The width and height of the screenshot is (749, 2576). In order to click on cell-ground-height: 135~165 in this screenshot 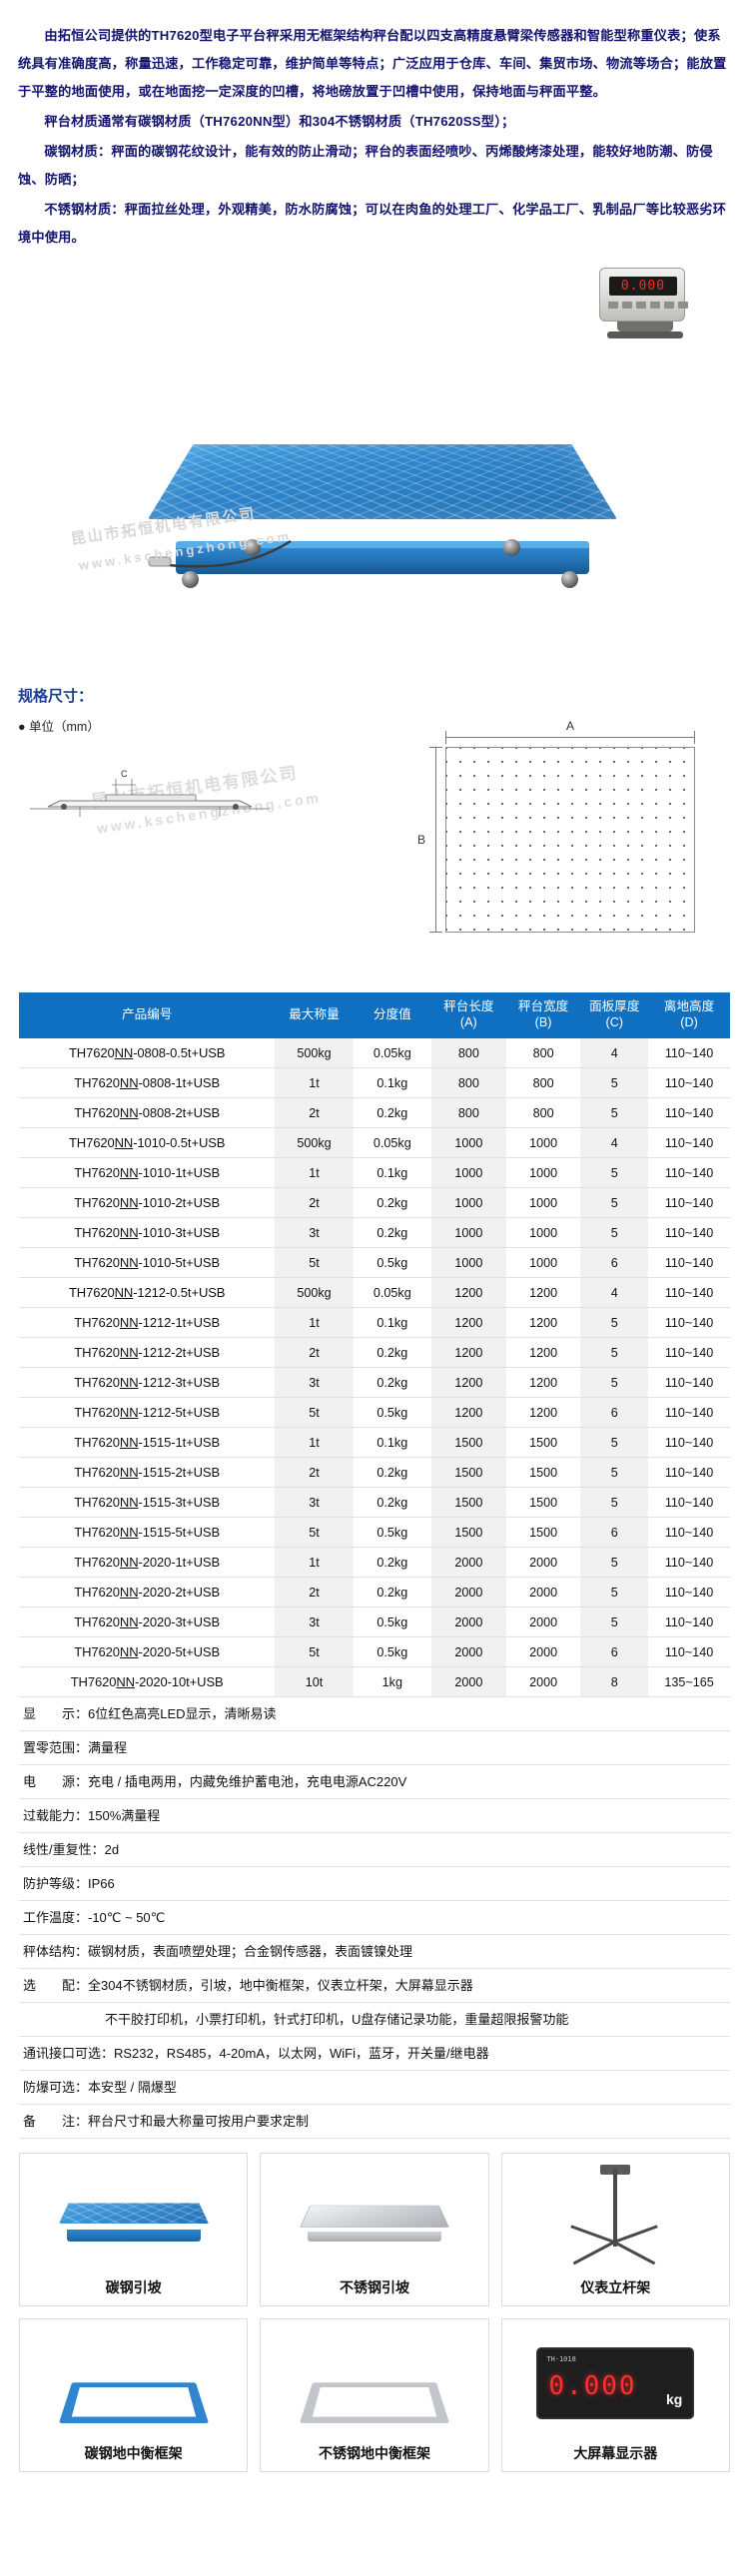, I will do `click(689, 1681)`.